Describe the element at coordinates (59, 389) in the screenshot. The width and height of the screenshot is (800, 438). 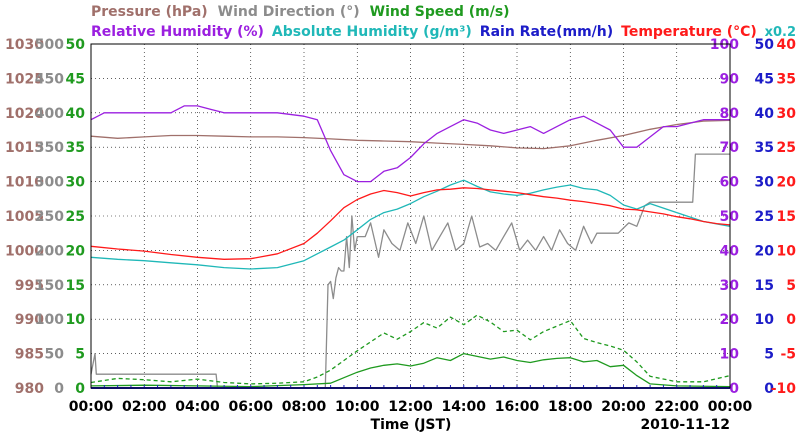
I see `y-tick-label-wind_direction: 0` at that location.